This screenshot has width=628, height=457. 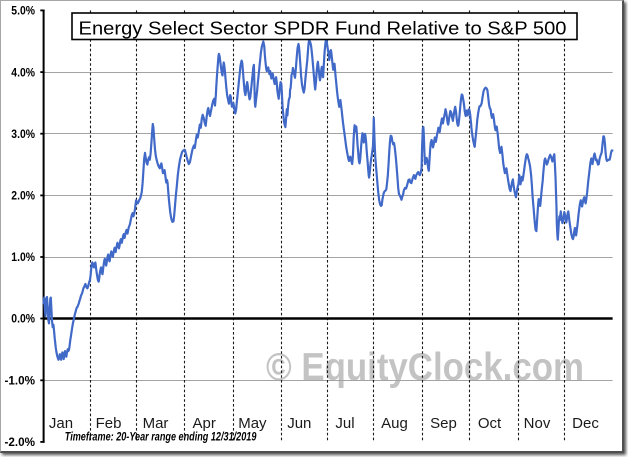 What do you see at coordinates (252, 423) in the screenshot?
I see `svg-text: May` at bounding box center [252, 423].